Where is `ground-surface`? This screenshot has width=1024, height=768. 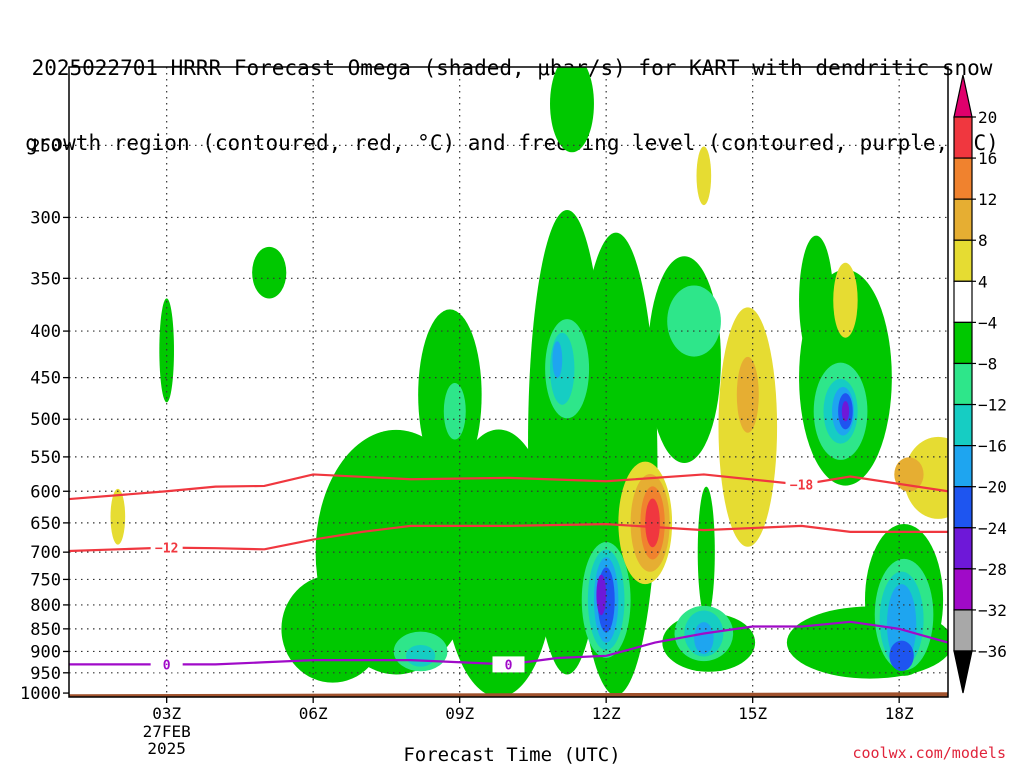
ground-surface is located at coordinates (508, 694).